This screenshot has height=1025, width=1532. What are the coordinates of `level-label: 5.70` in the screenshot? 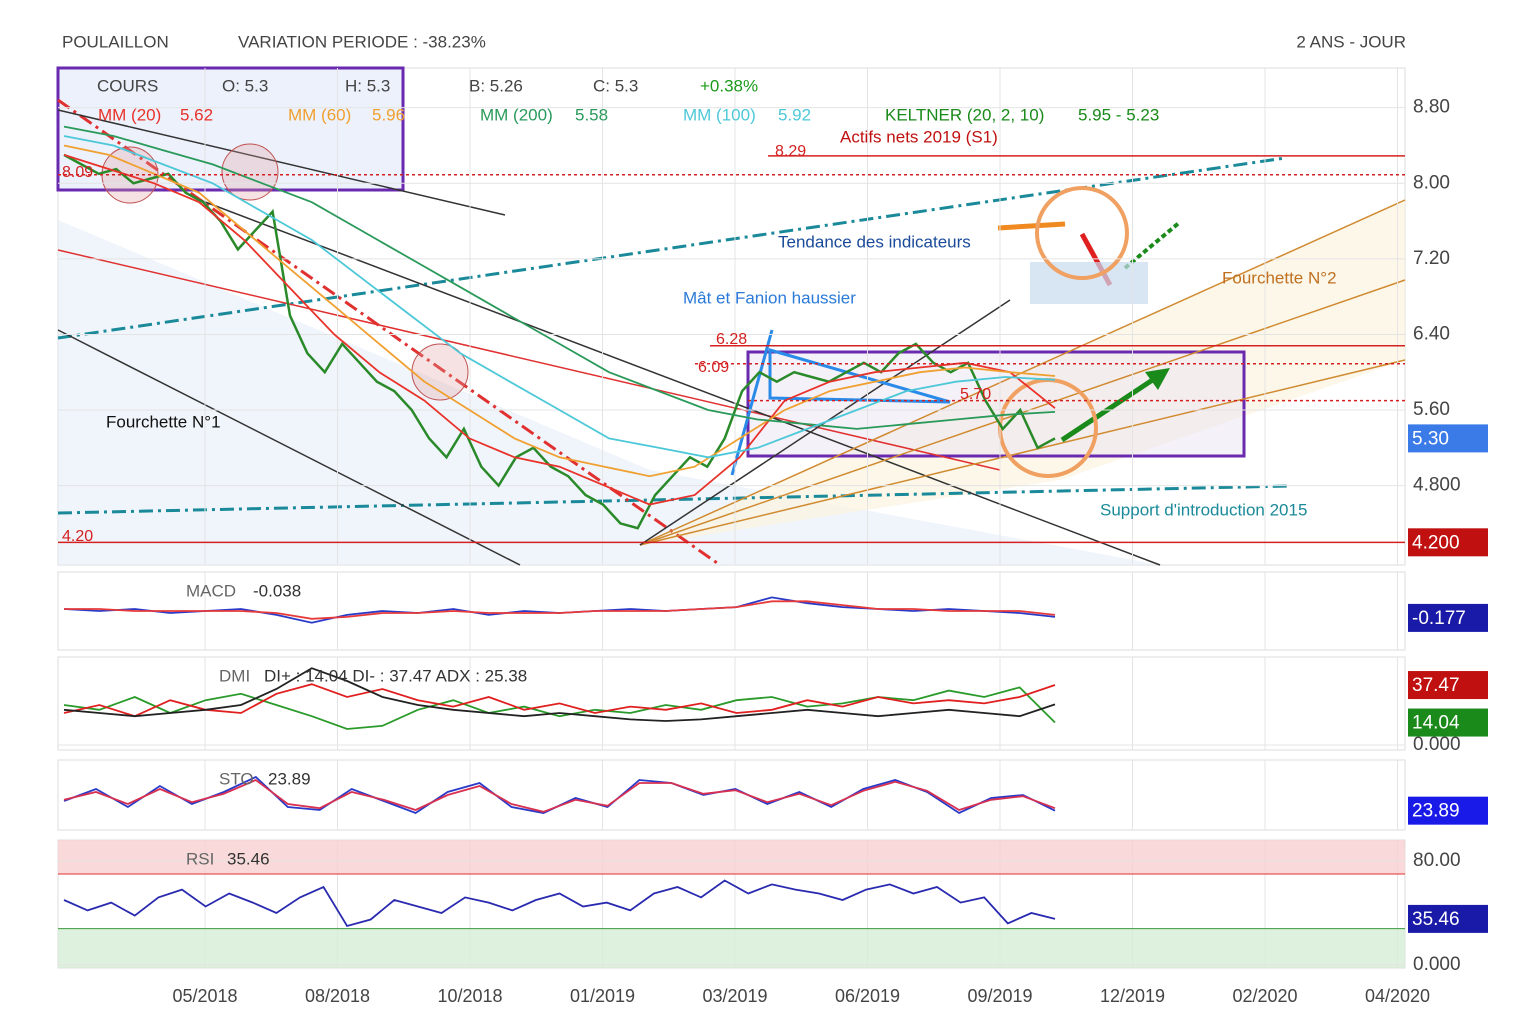 It's located at (975, 394).